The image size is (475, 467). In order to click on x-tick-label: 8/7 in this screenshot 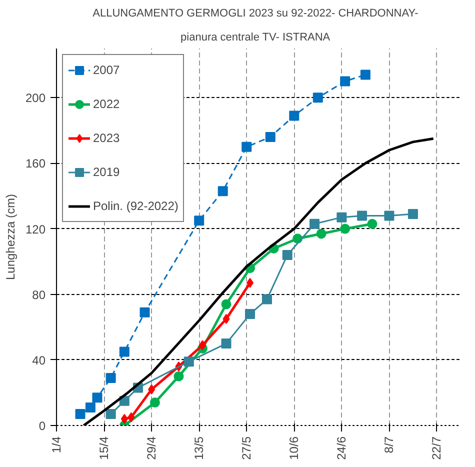, I will do `click(389, 445)`.